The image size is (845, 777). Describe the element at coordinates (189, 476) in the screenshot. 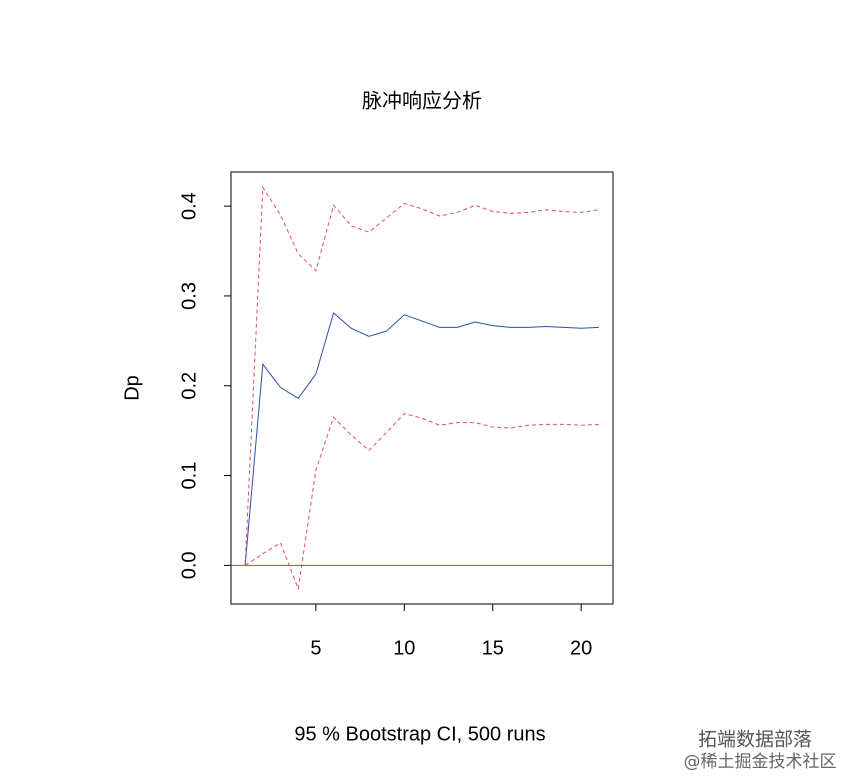

I see `y-tick-label: 0.1` at that location.